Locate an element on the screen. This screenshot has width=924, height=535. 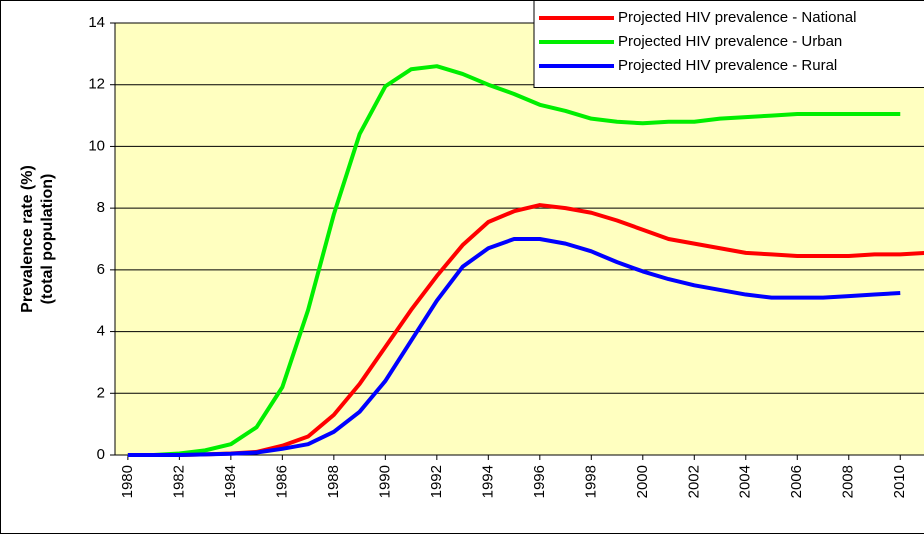
x-tick-label: 2008 is located at coordinates (848, 481).